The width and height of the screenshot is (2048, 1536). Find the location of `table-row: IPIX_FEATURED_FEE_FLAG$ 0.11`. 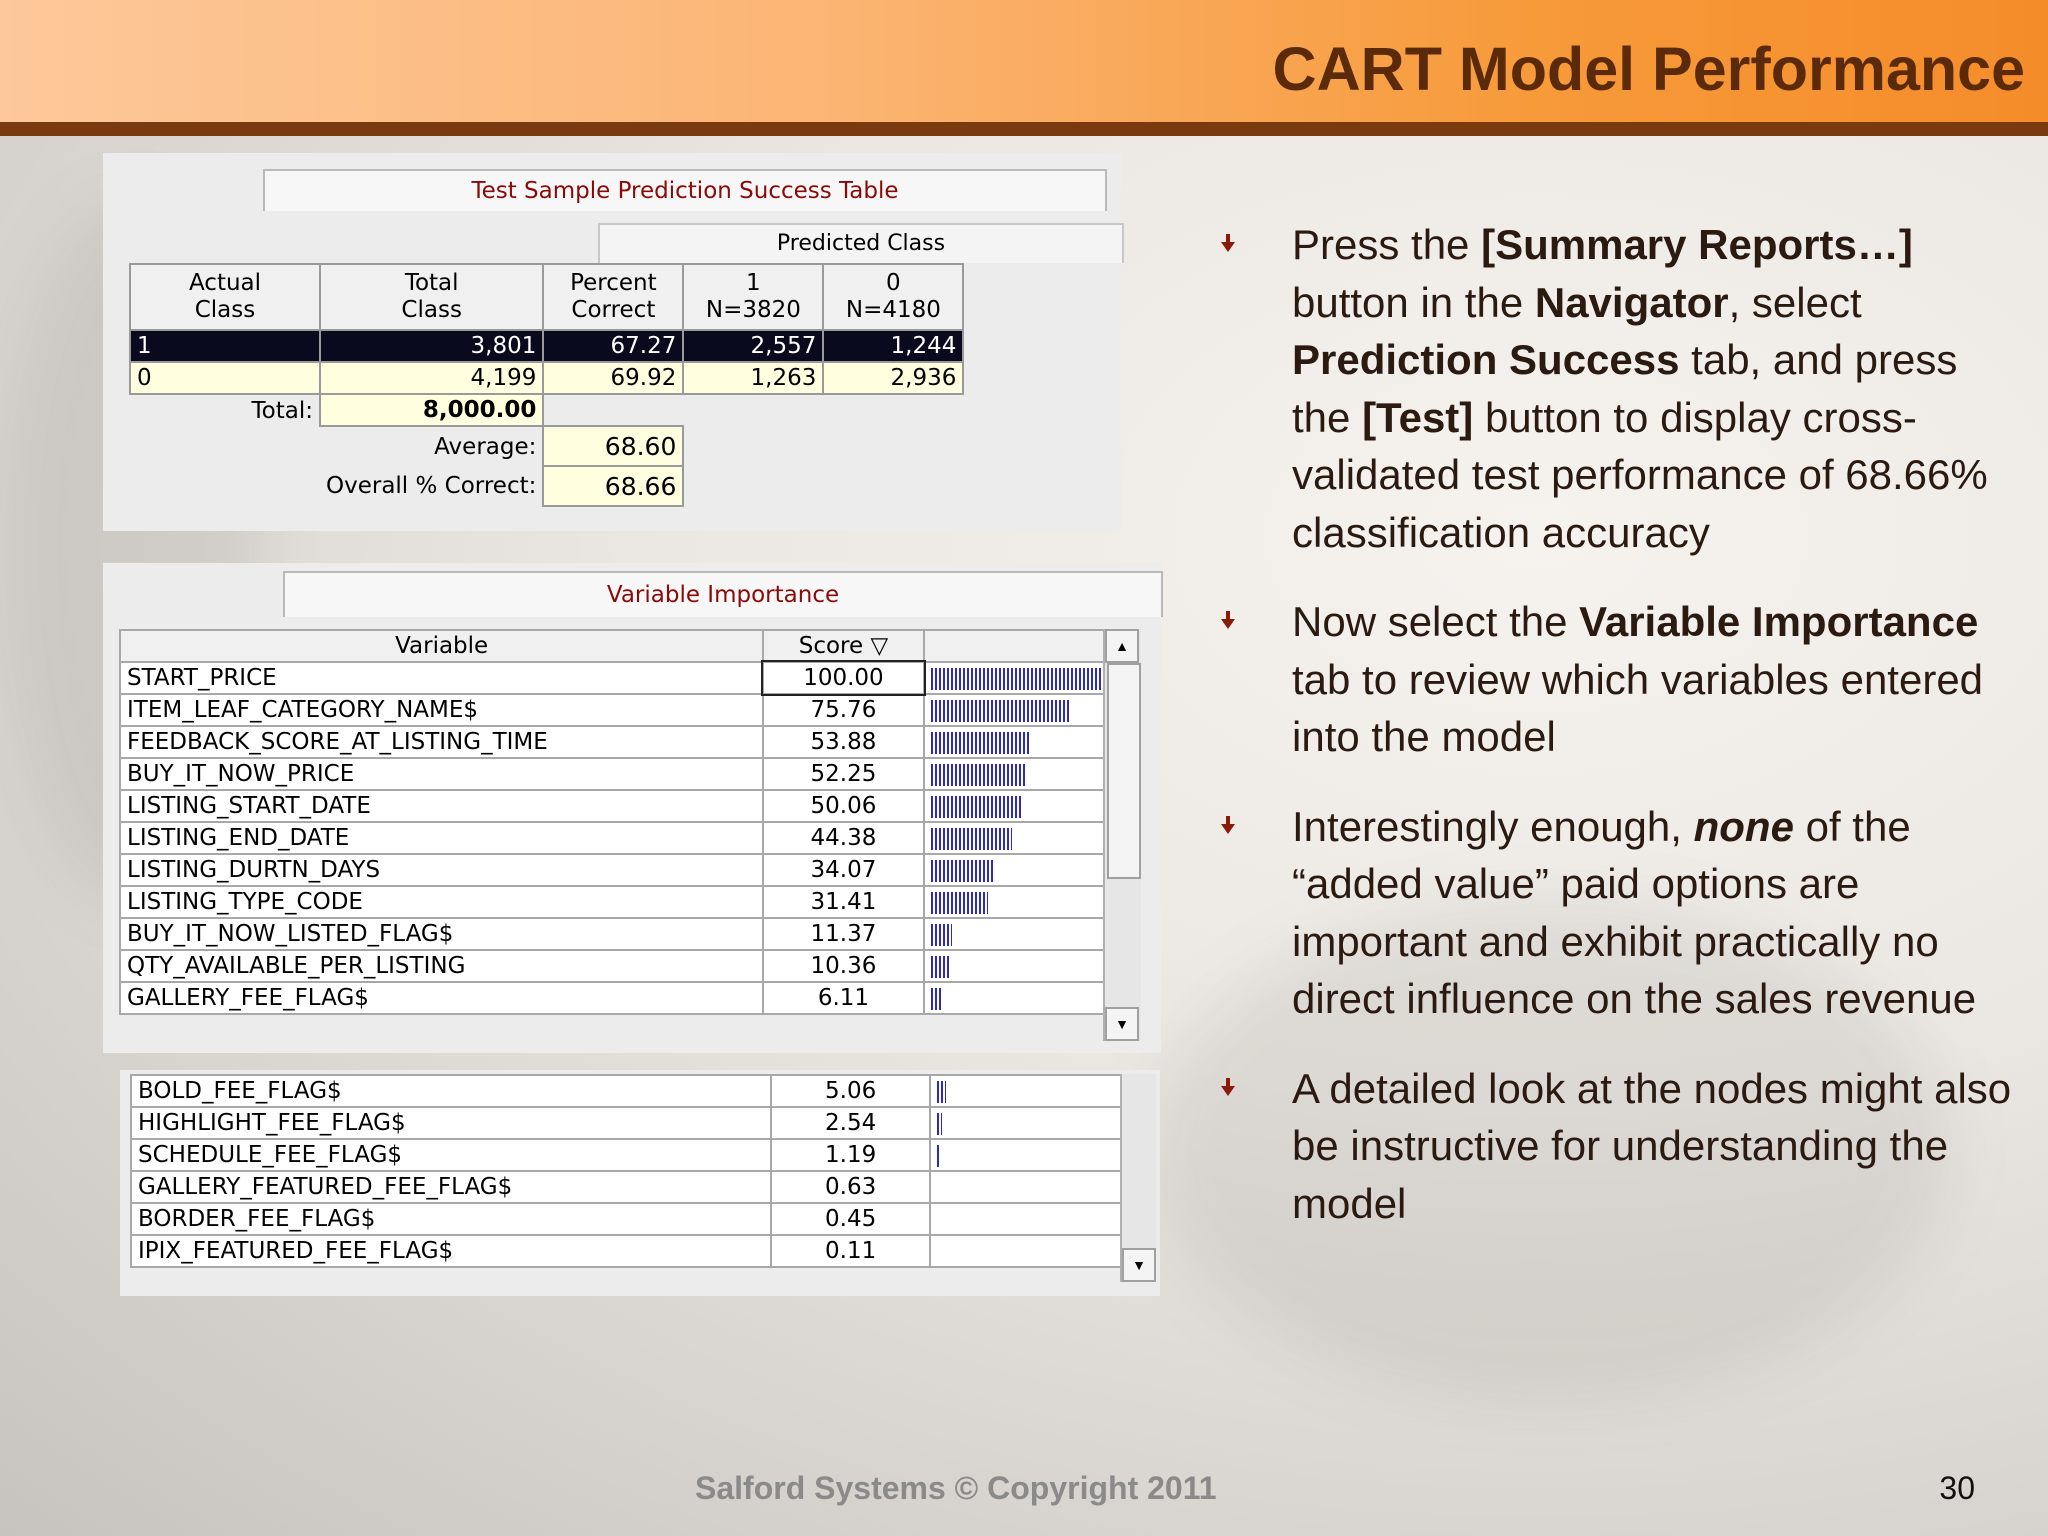

table-row: IPIX_FEATURED_FEE_FLAG$ 0.11 is located at coordinates (626, 1251).